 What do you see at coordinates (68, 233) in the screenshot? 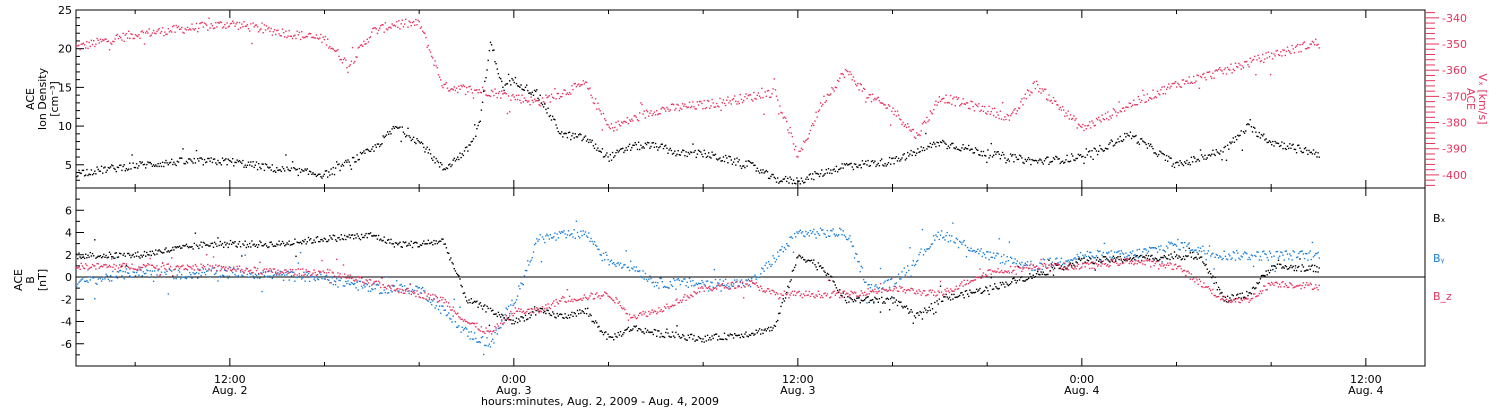
I see `y-tick-label: 4` at bounding box center [68, 233].